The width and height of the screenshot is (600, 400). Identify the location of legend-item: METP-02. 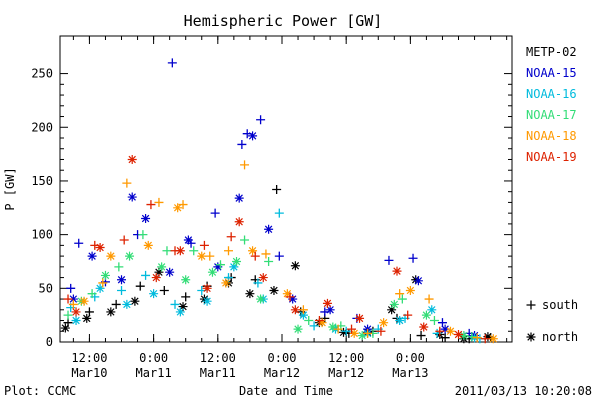
(551, 52).